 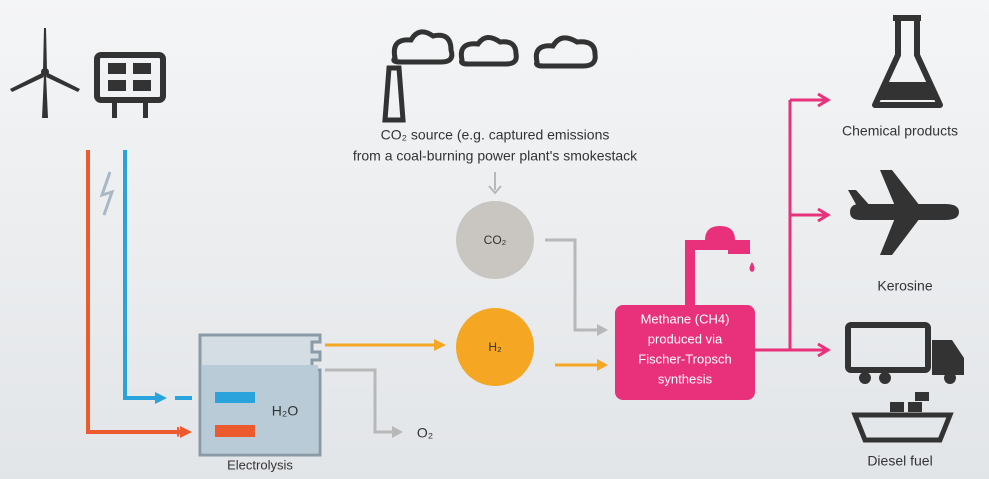 What do you see at coordinates (684, 358) in the screenshot?
I see `methane-line: Fischer-Tropsch` at bounding box center [684, 358].